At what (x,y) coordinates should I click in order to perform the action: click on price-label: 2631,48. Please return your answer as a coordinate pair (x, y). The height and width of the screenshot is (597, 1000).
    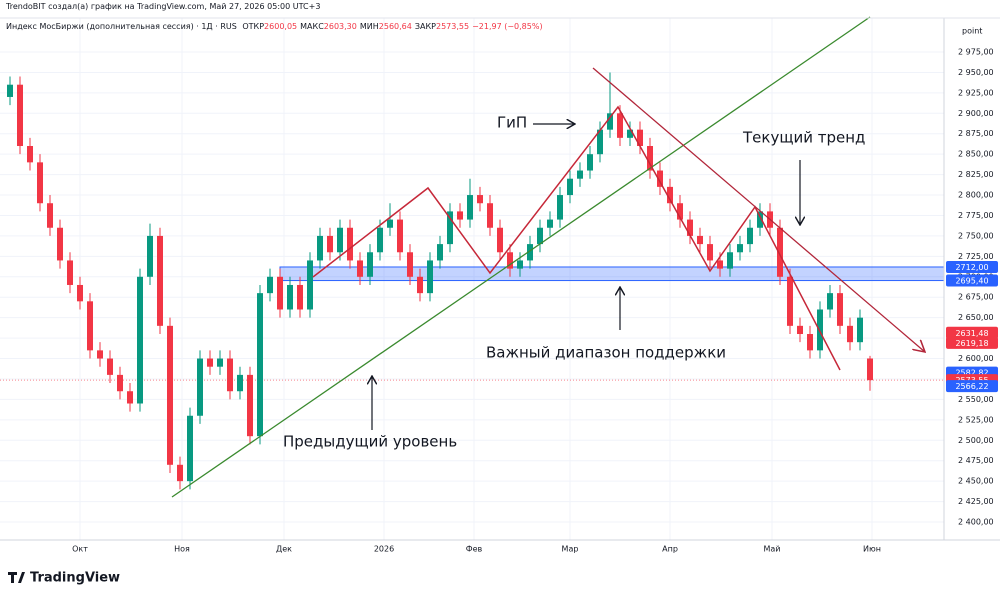
    Looking at the image, I should click on (971, 333).